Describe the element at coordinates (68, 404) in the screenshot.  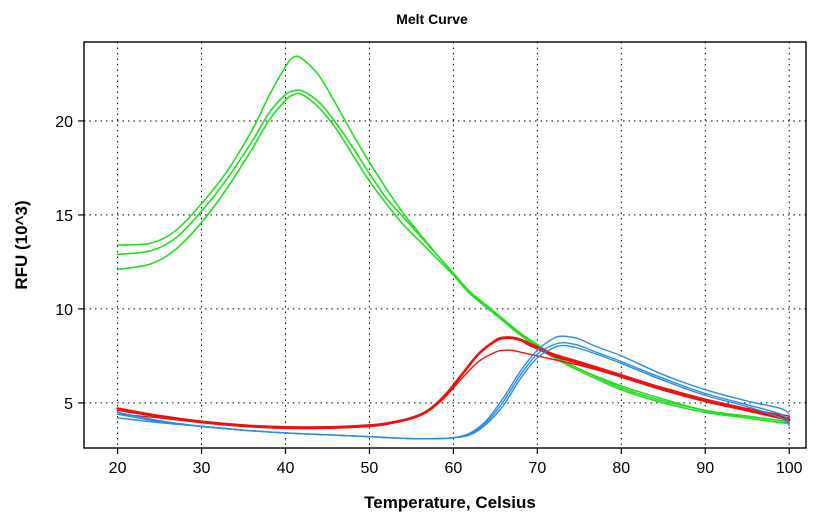
I see `y-tick-label: 5` at that location.